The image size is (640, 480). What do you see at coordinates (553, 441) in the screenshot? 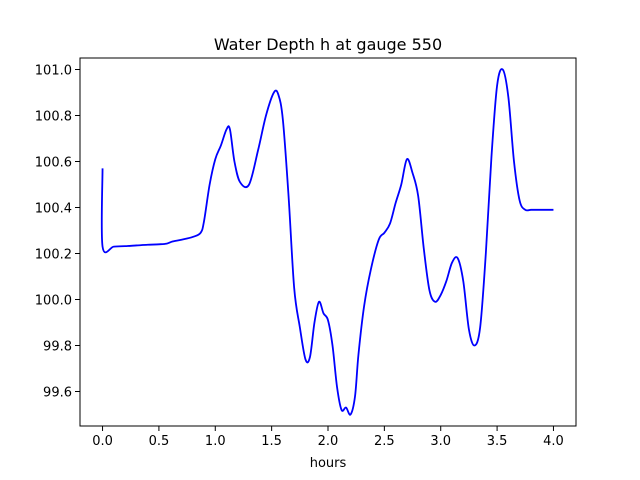
I see `x-tick-label: 4.0` at bounding box center [553, 441].